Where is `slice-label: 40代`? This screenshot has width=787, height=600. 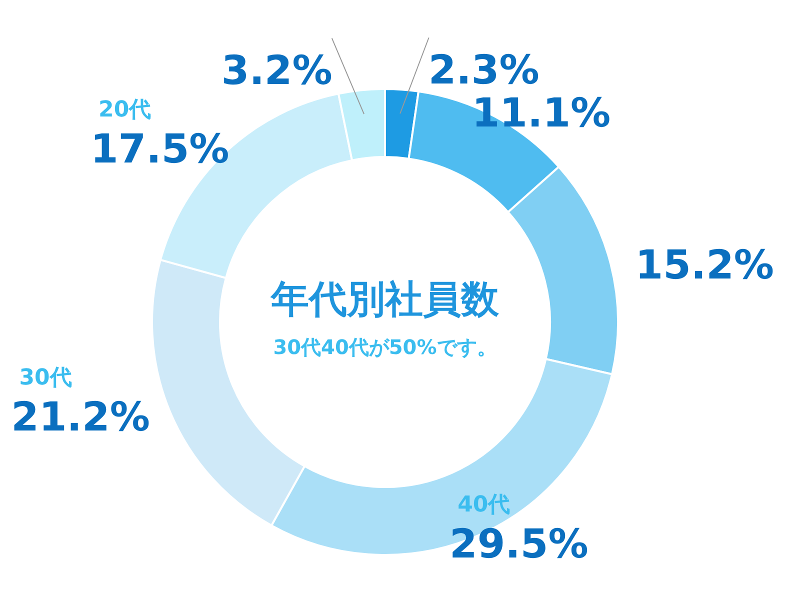
slice-label: 40代 is located at coordinates (484, 505).